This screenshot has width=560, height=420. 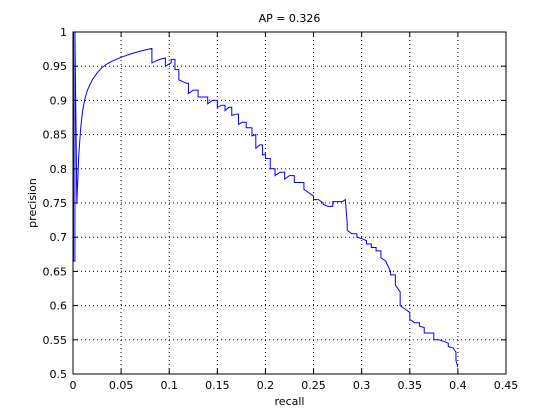 I want to click on y-tick-label: 1, so click(x=63, y=32).